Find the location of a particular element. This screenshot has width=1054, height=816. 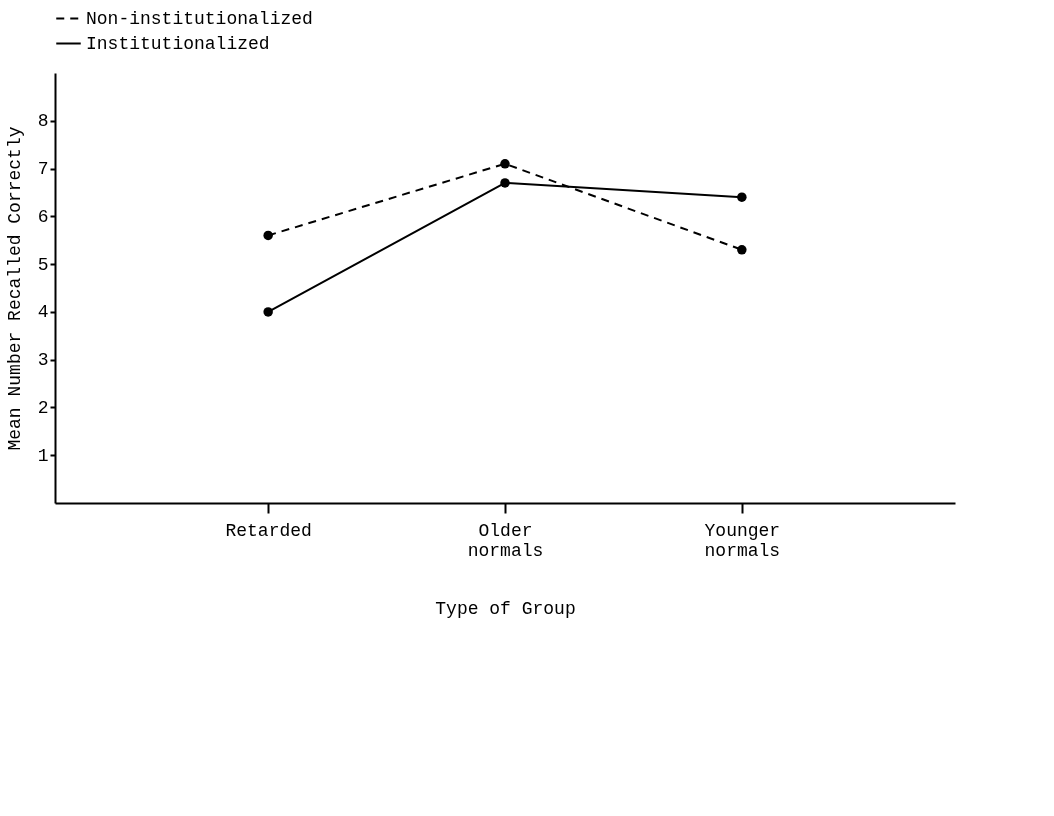

x-tick-label: Younger normals is located at coordinates (742, 540).